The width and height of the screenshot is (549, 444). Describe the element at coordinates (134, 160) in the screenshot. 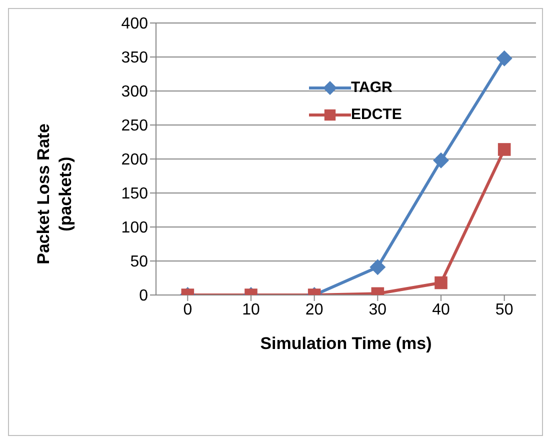

I see `y-tick-label: 200` at that location.